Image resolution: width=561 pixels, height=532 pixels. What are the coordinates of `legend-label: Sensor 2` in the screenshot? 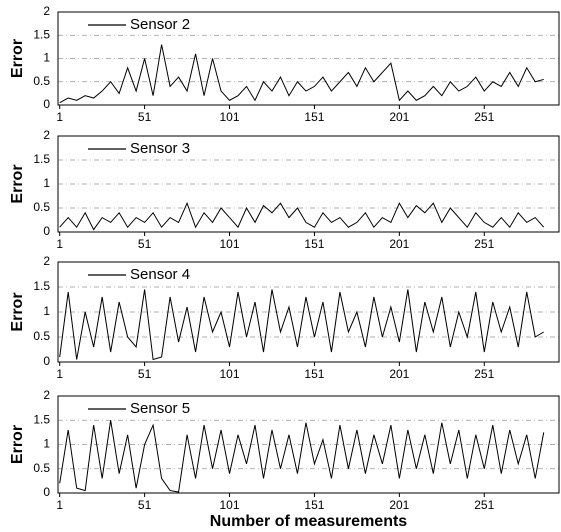 It's located at (160, 24).